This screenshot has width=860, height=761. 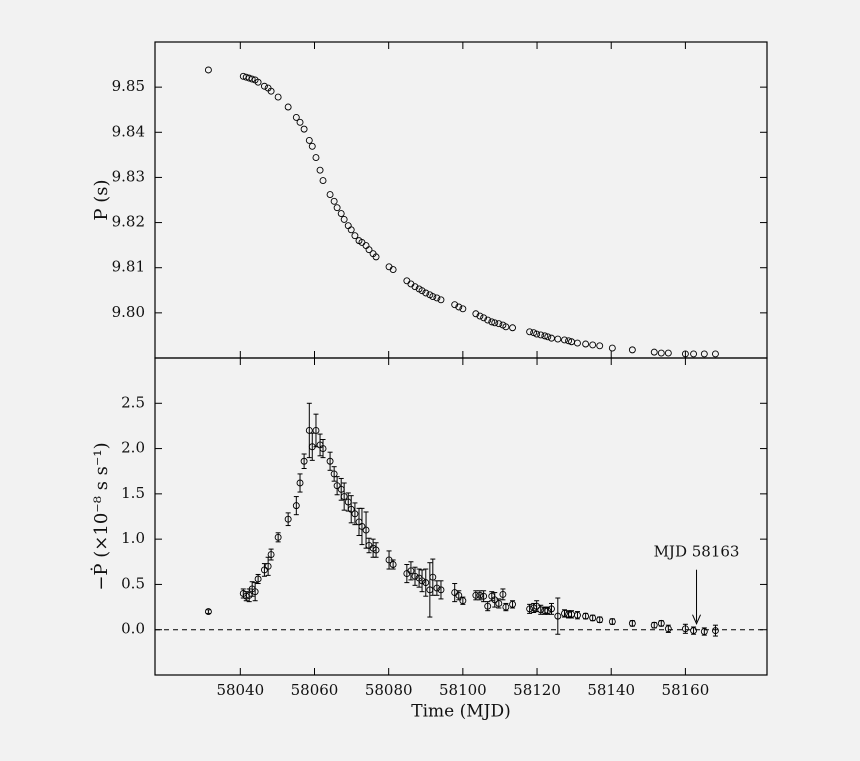 I want to click on y-tick-label: 0.5, so click(x=133, y=583).